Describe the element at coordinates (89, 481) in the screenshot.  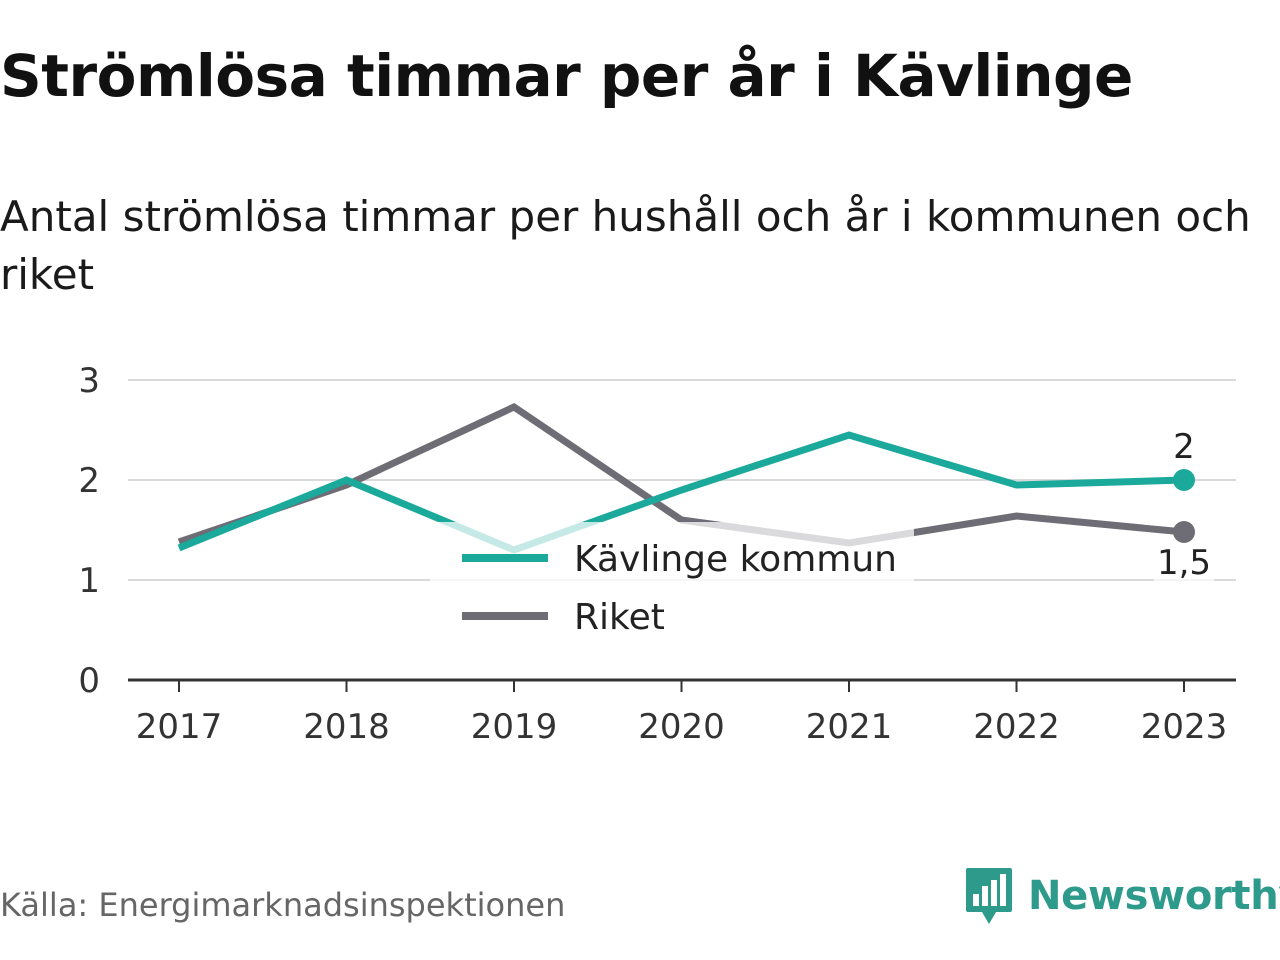
I see `y-tick-label: 2` at that location.